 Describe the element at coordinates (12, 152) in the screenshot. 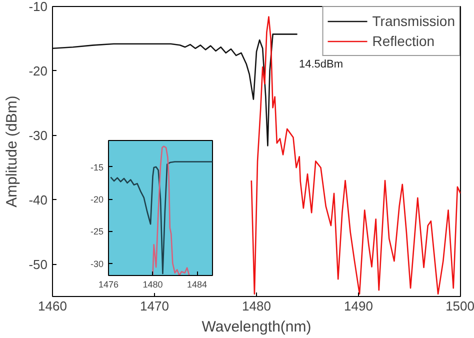

I see `y-axis-title: Amplitude (dBm)` at that location.